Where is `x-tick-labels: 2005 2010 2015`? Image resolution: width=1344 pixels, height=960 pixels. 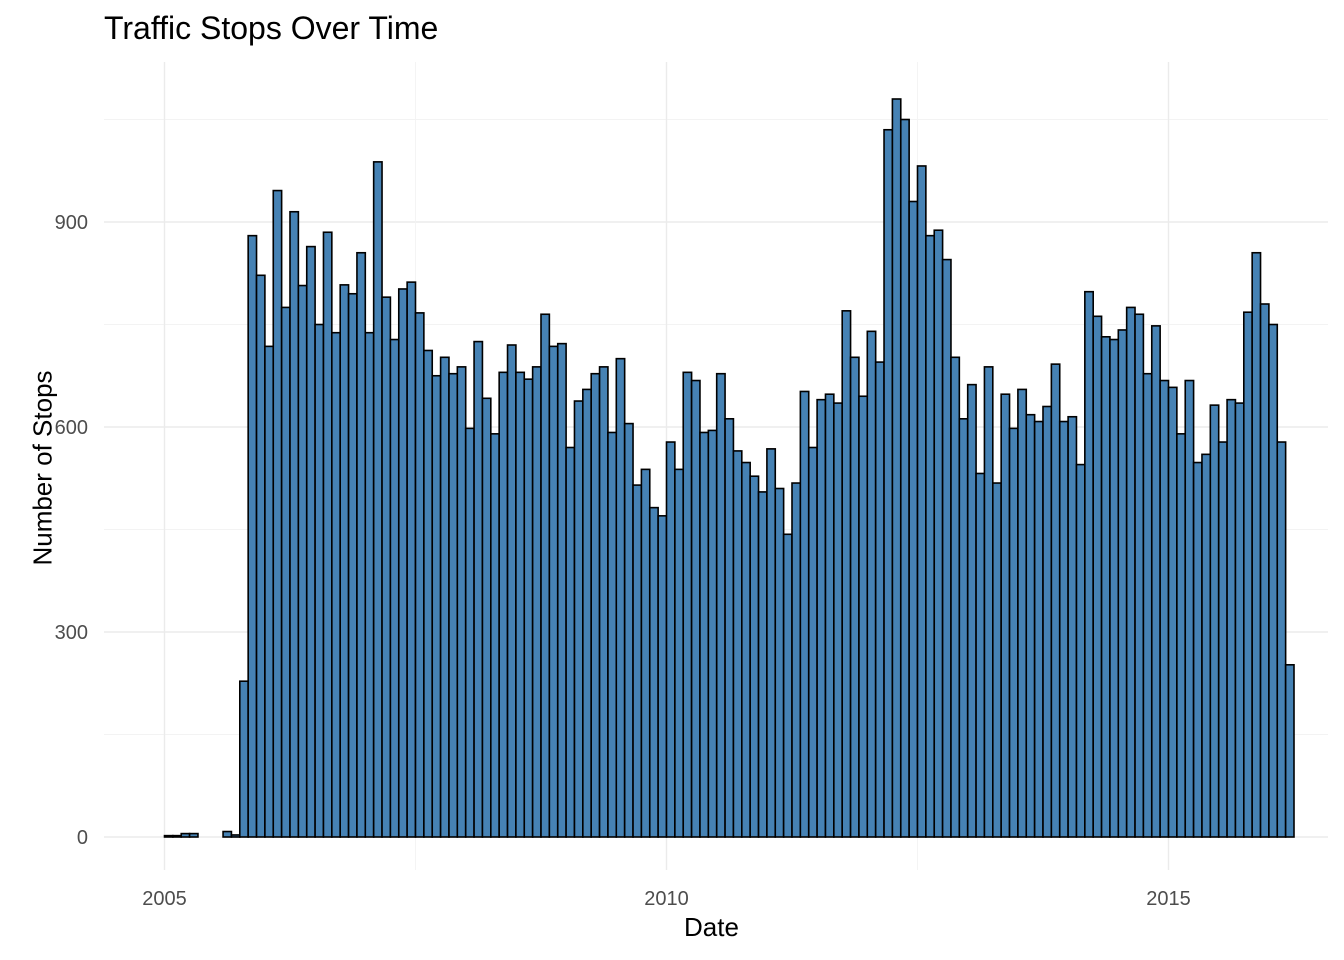 x-tick-labels: 2005 2010 2015 is located at coordinates (666, 899).